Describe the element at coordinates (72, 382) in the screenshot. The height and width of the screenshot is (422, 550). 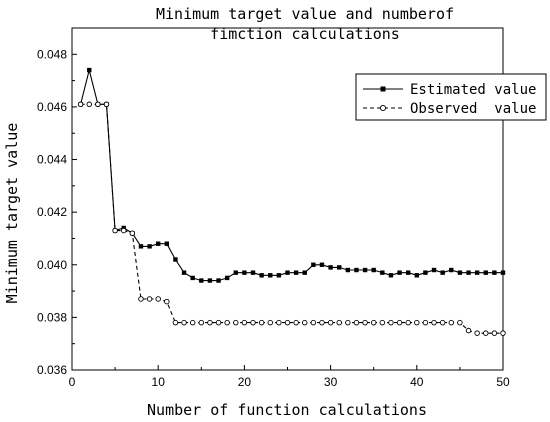
I see `x-tick-label: 0` at that location.